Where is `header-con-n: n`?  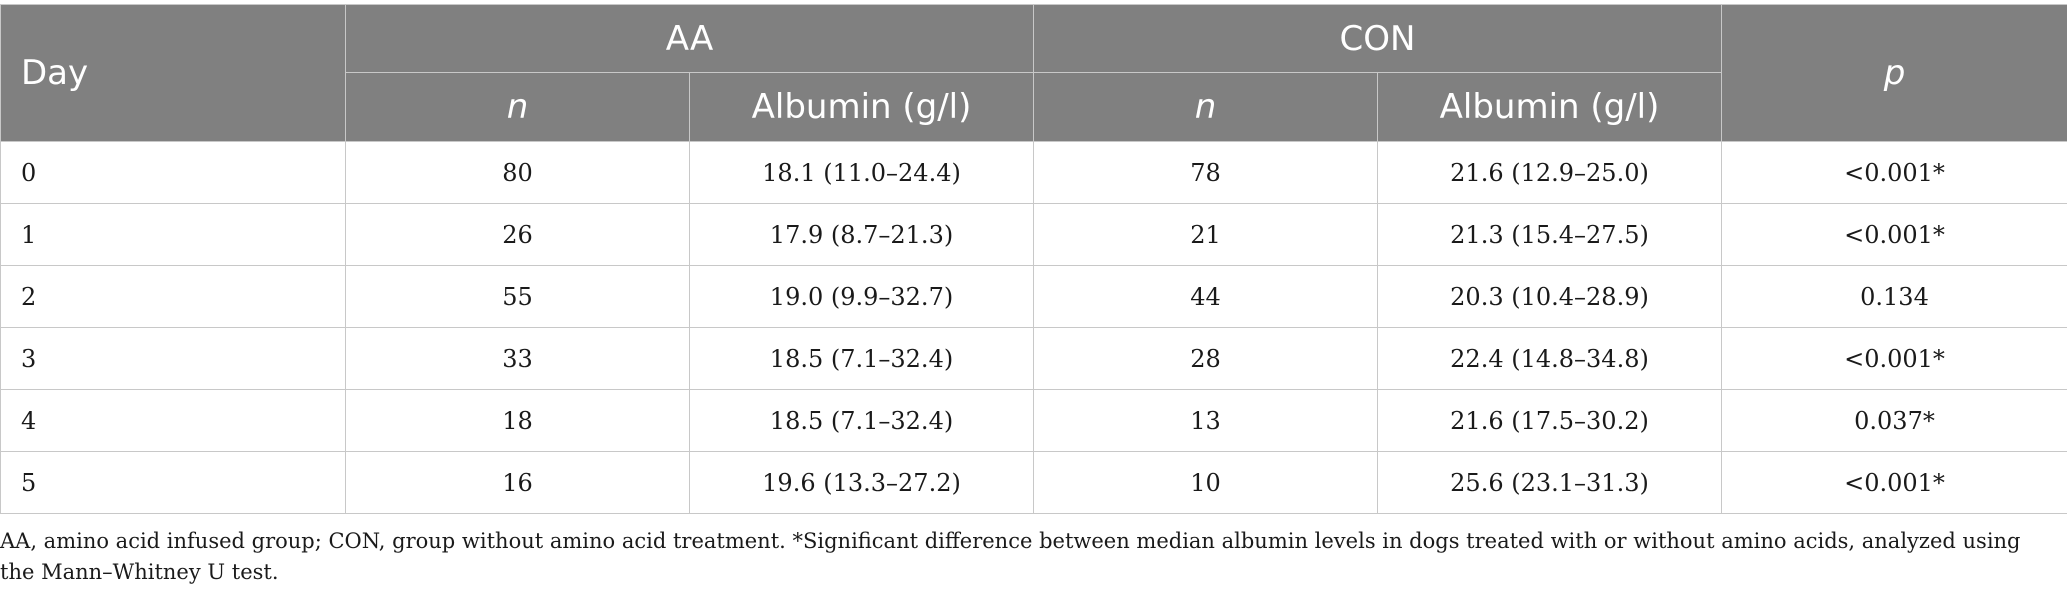
header-con-n: n is located at coordinates (1205, 107).